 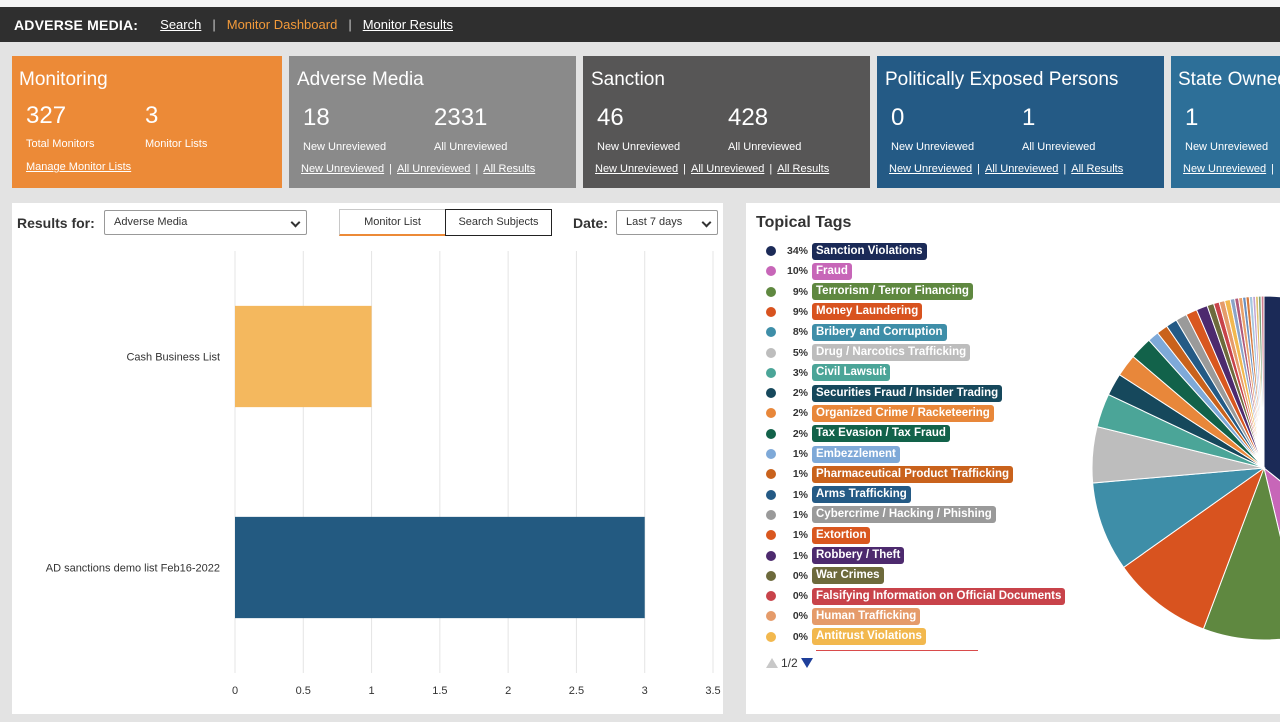 What do you see at coordinates (56, 223) in the screenshot?
I see `results-for-label: Results for:` at bounding box center [56, 223].